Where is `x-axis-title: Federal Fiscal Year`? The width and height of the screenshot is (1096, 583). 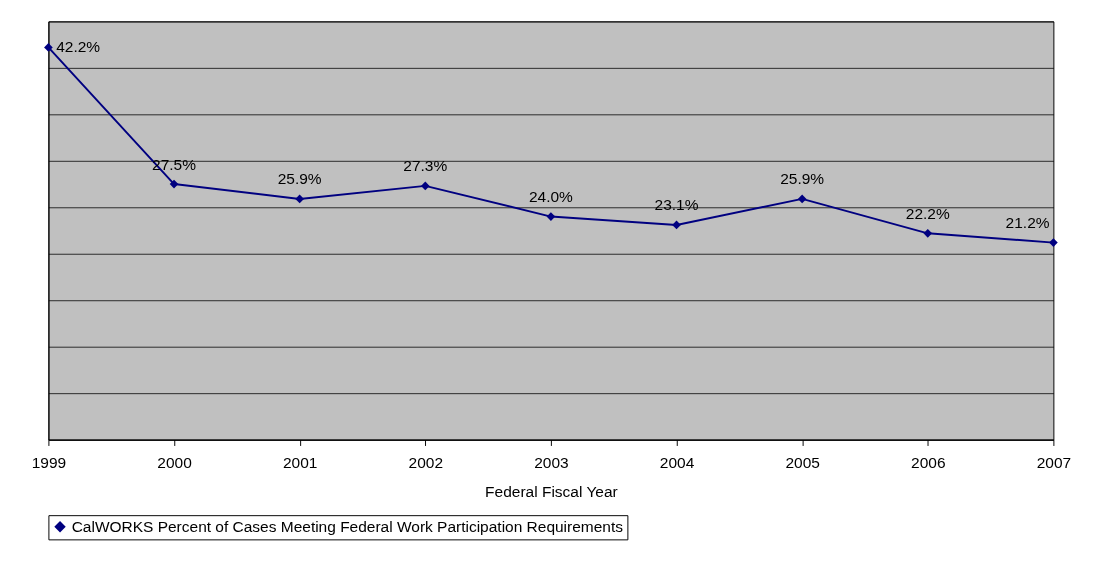
x-axis-title: Federal Fiscal Year is located at coordinates (551, 492).